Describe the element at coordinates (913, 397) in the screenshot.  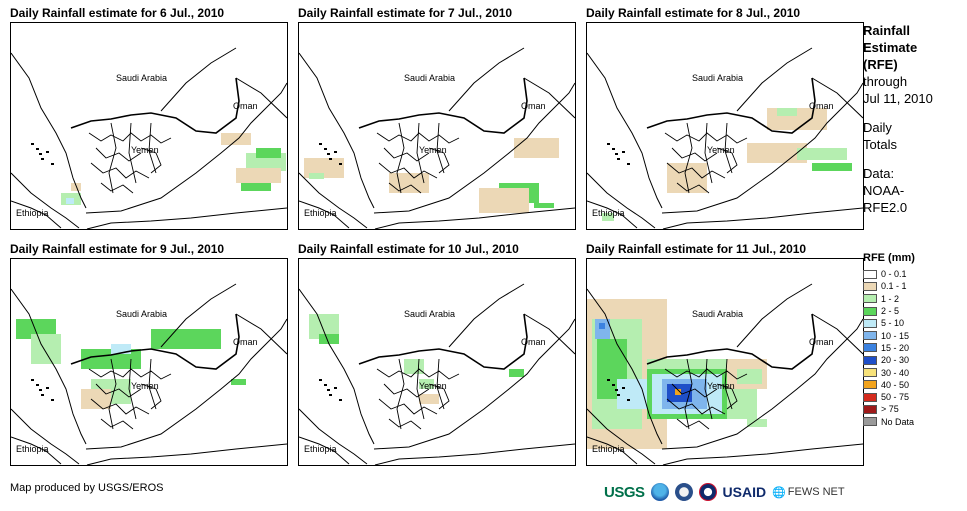
I see `legend-item: 50 - 75` at that location.